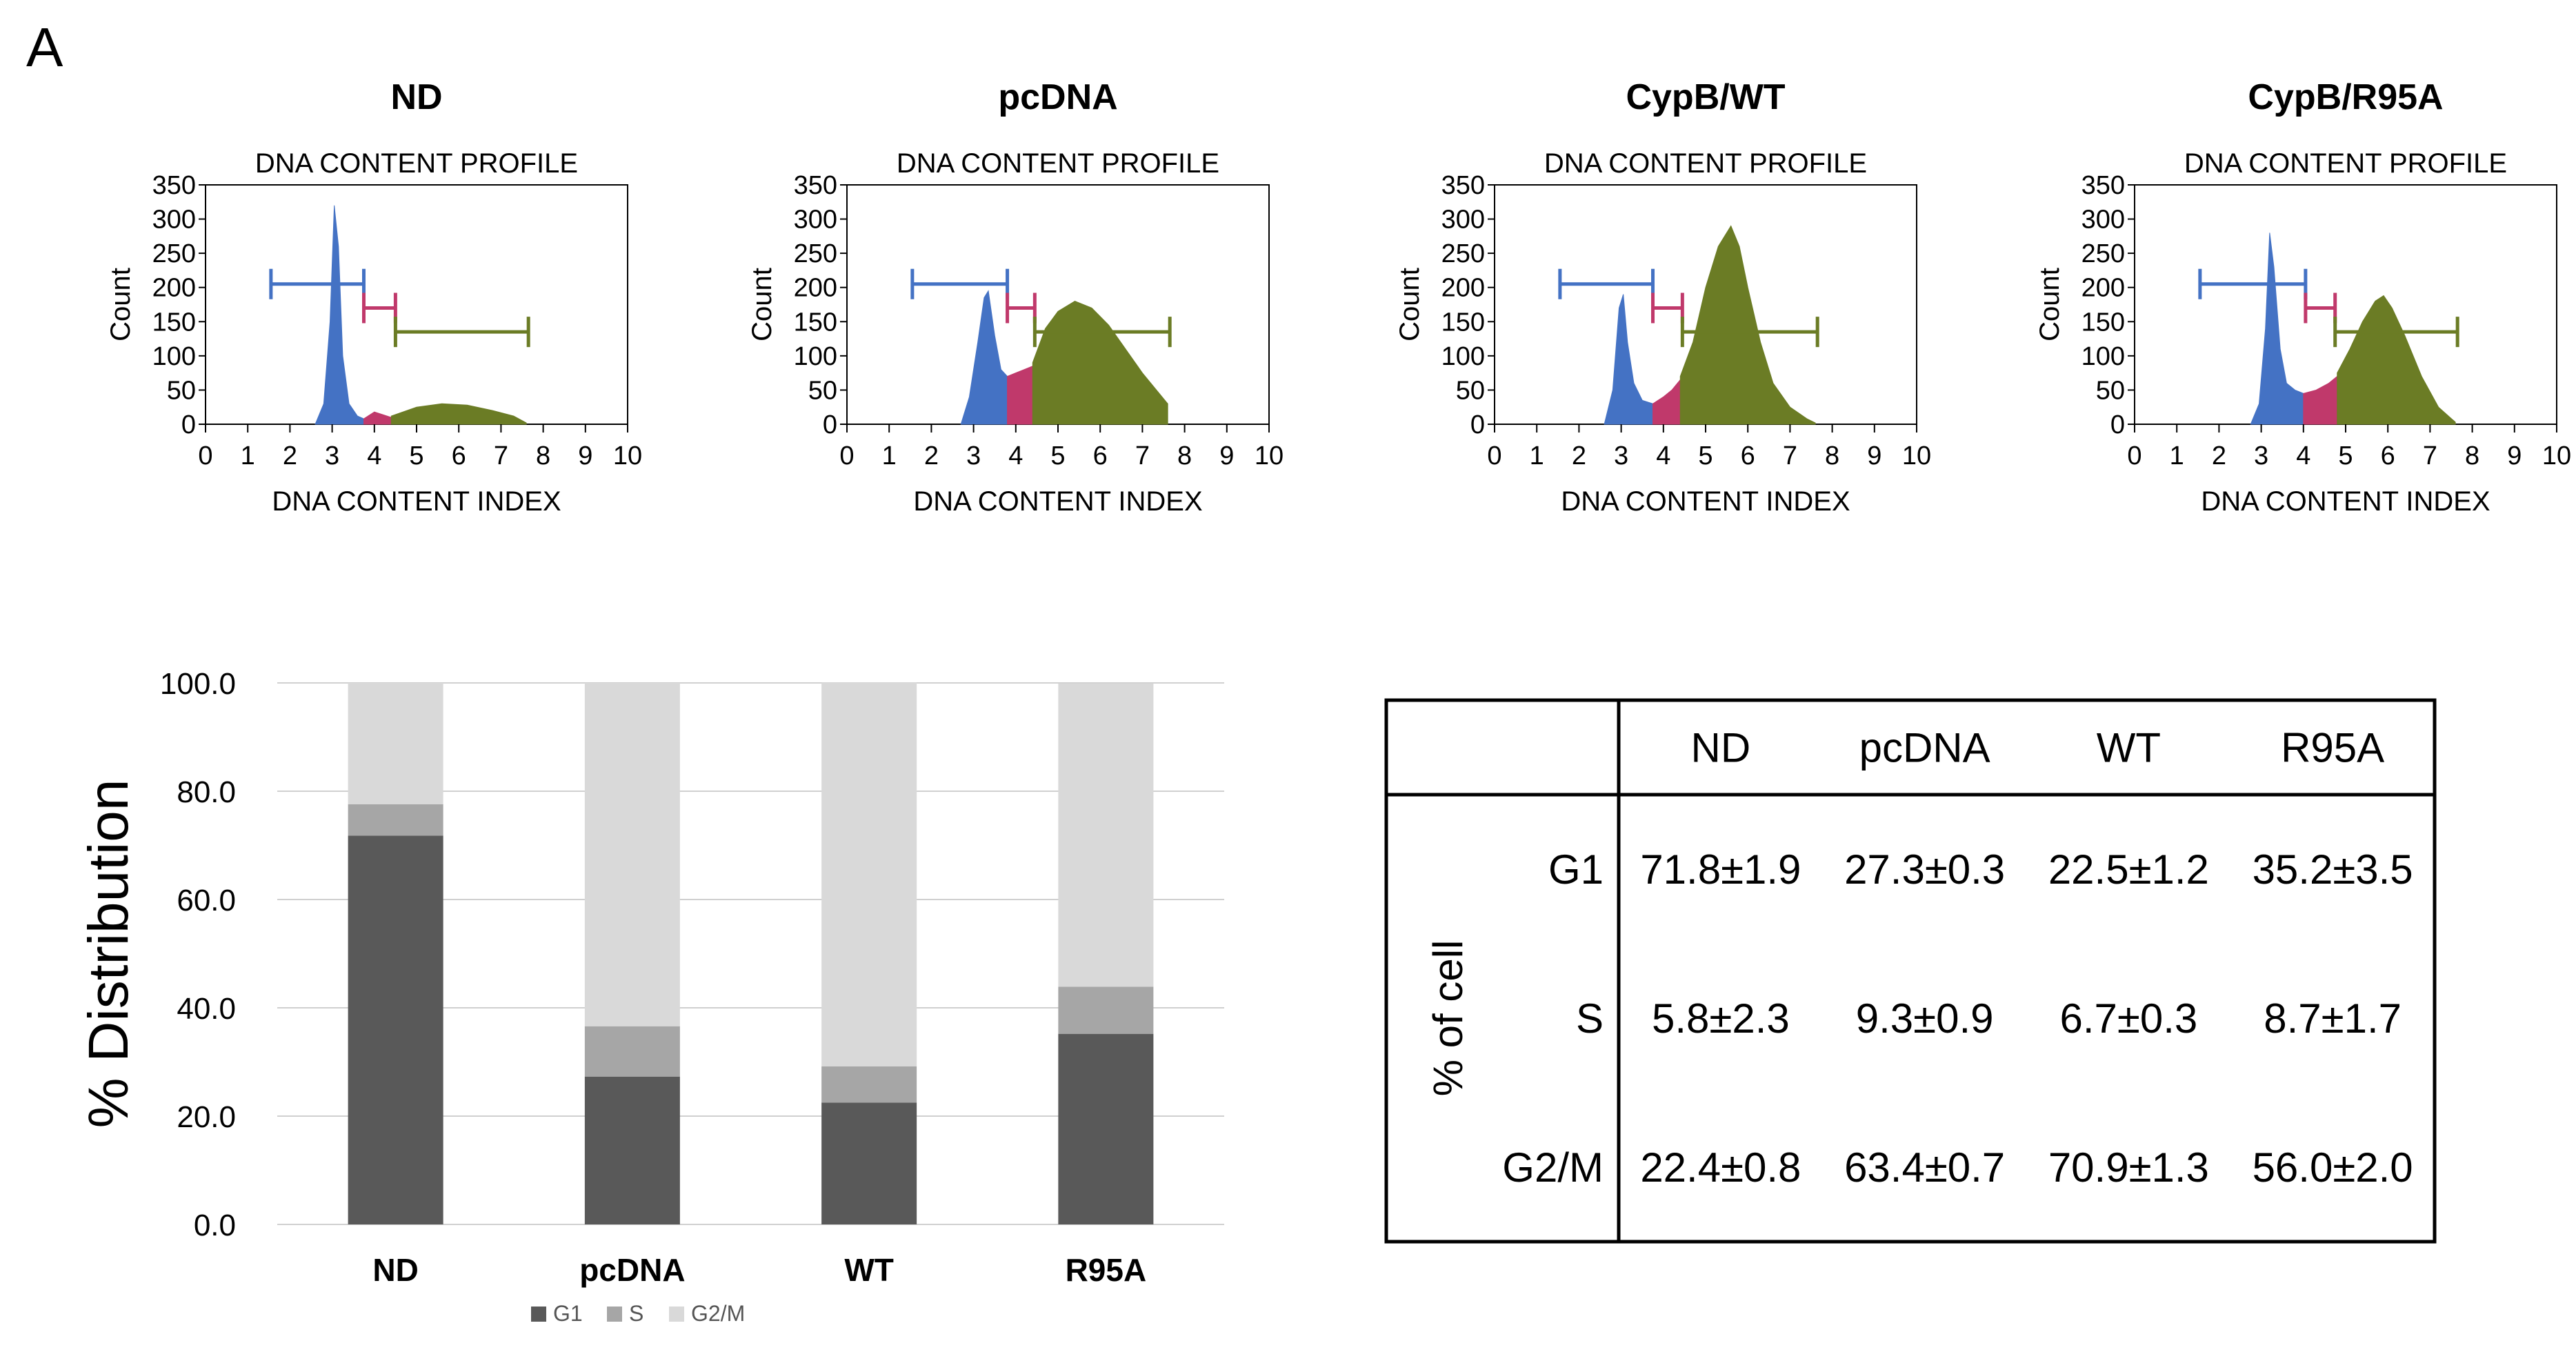 This screenshot has width=2576, height=1361. Describe the element at coordinates (632, 1150) in the screenshot. I see `bar-pcdna-g1` at that location.